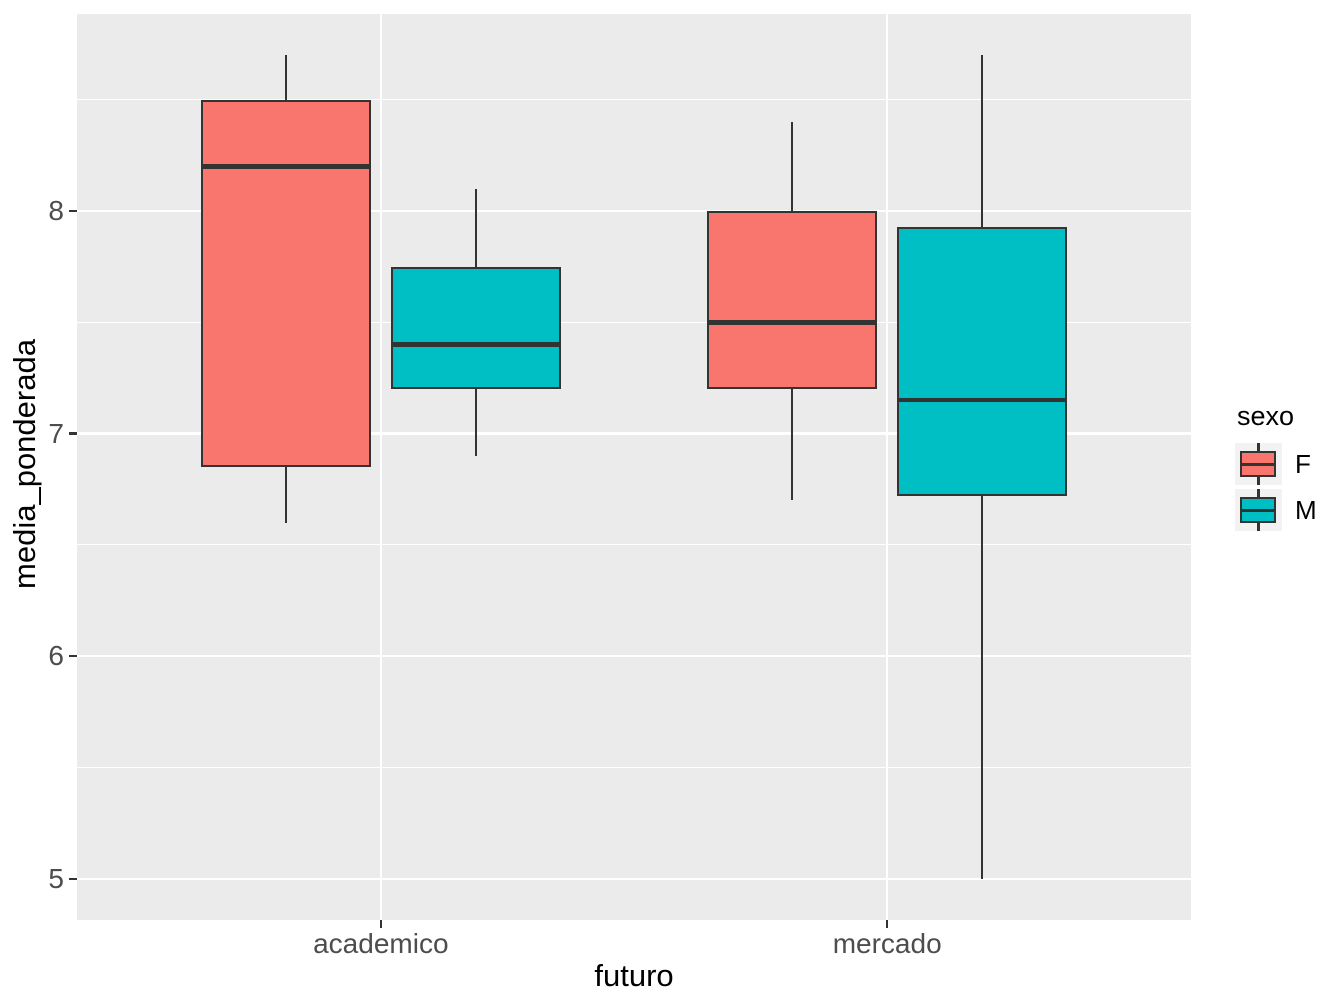  I want to click on boxplot-academico-M-upper-whisker, so click(476, 227).